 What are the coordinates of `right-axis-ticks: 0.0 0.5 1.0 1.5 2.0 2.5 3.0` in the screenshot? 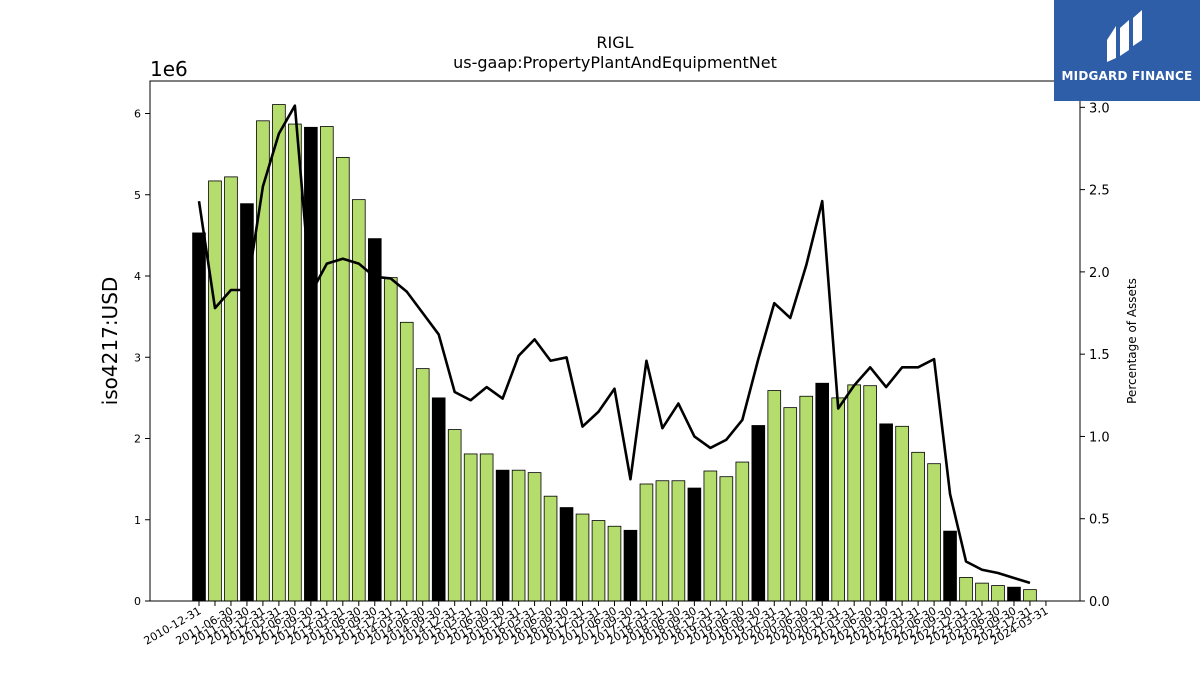 It's located at (1095, 355).